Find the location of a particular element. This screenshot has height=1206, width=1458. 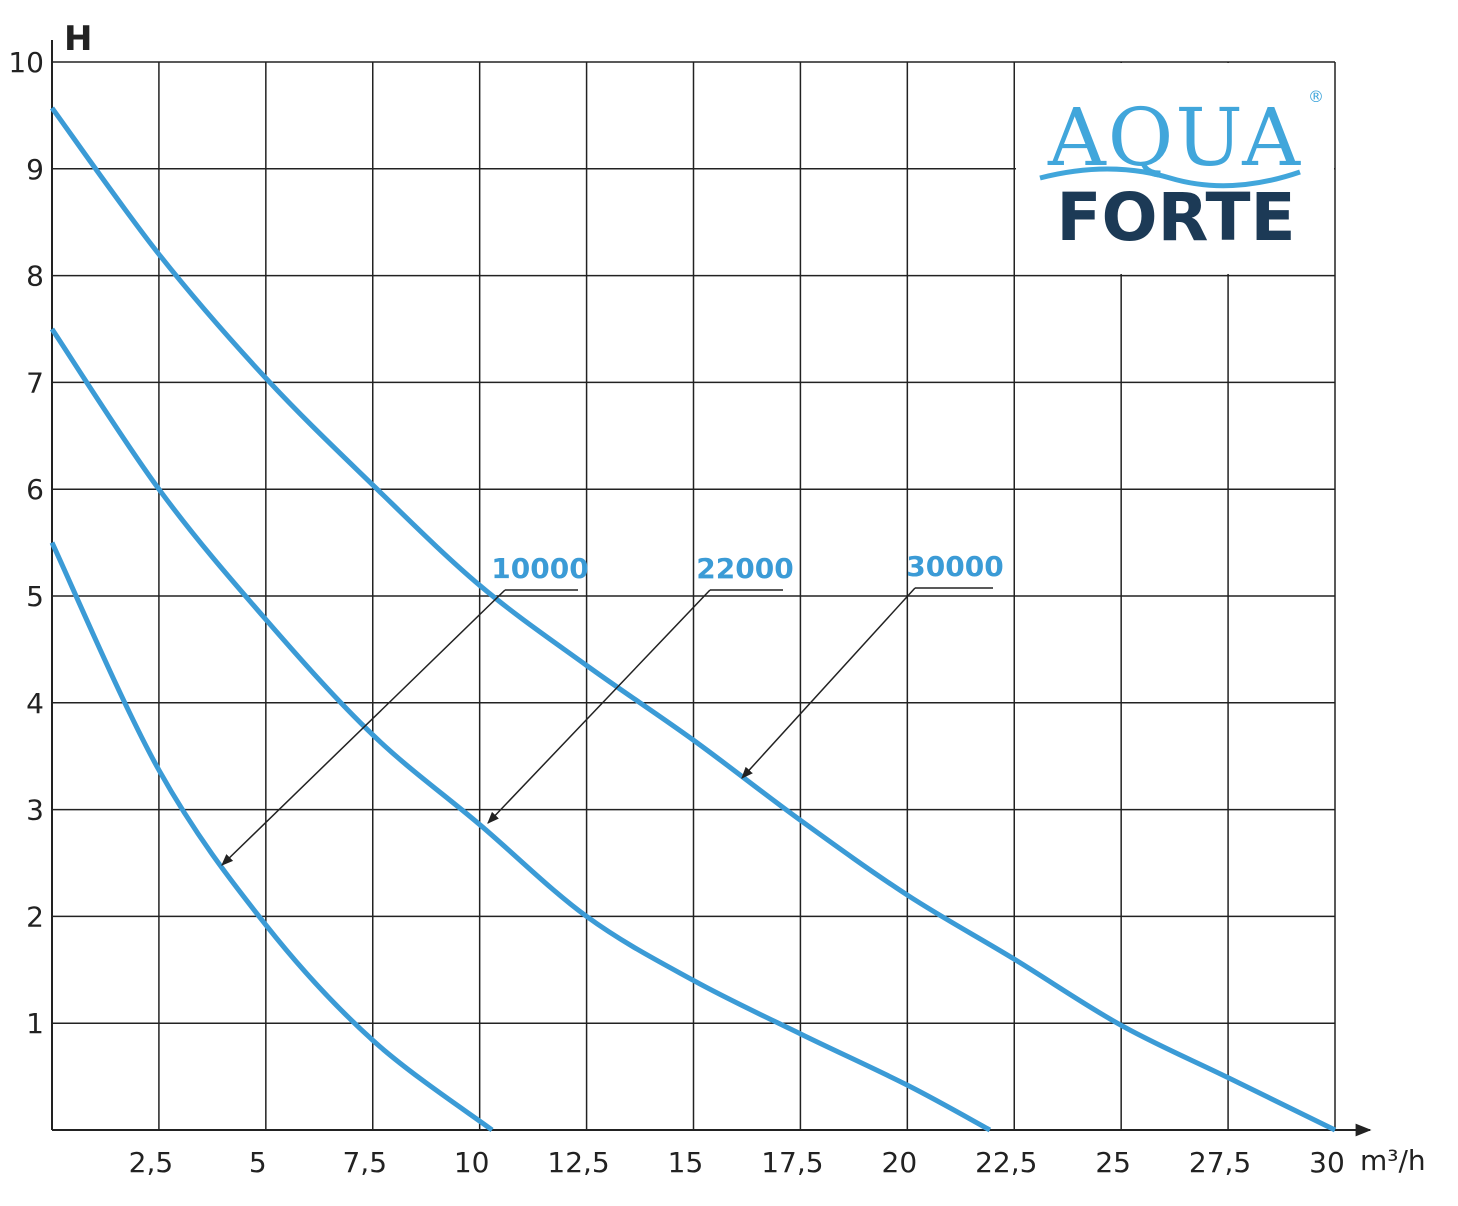

y-tick-label: 1 is located at coordinates (35, 1023).